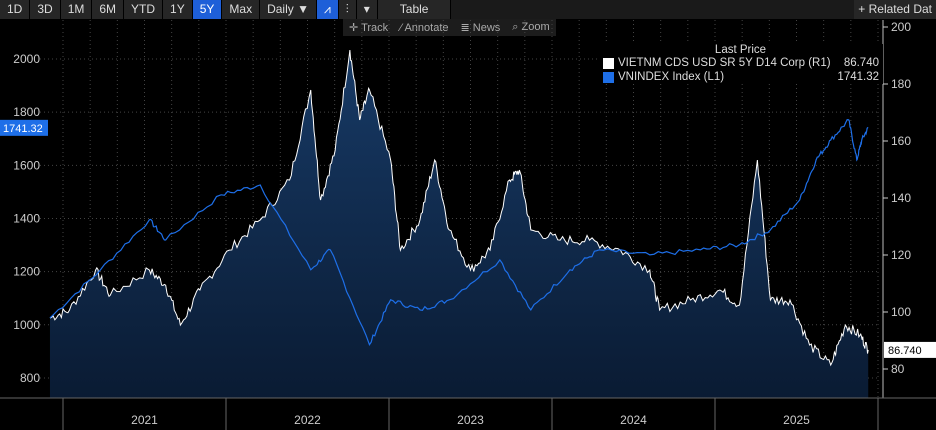 The height and width of the screenshot is (430, 936). Describe the element at coordinates (740, 50) in the screenshot. I see `legend-title: Last Price` at that location.